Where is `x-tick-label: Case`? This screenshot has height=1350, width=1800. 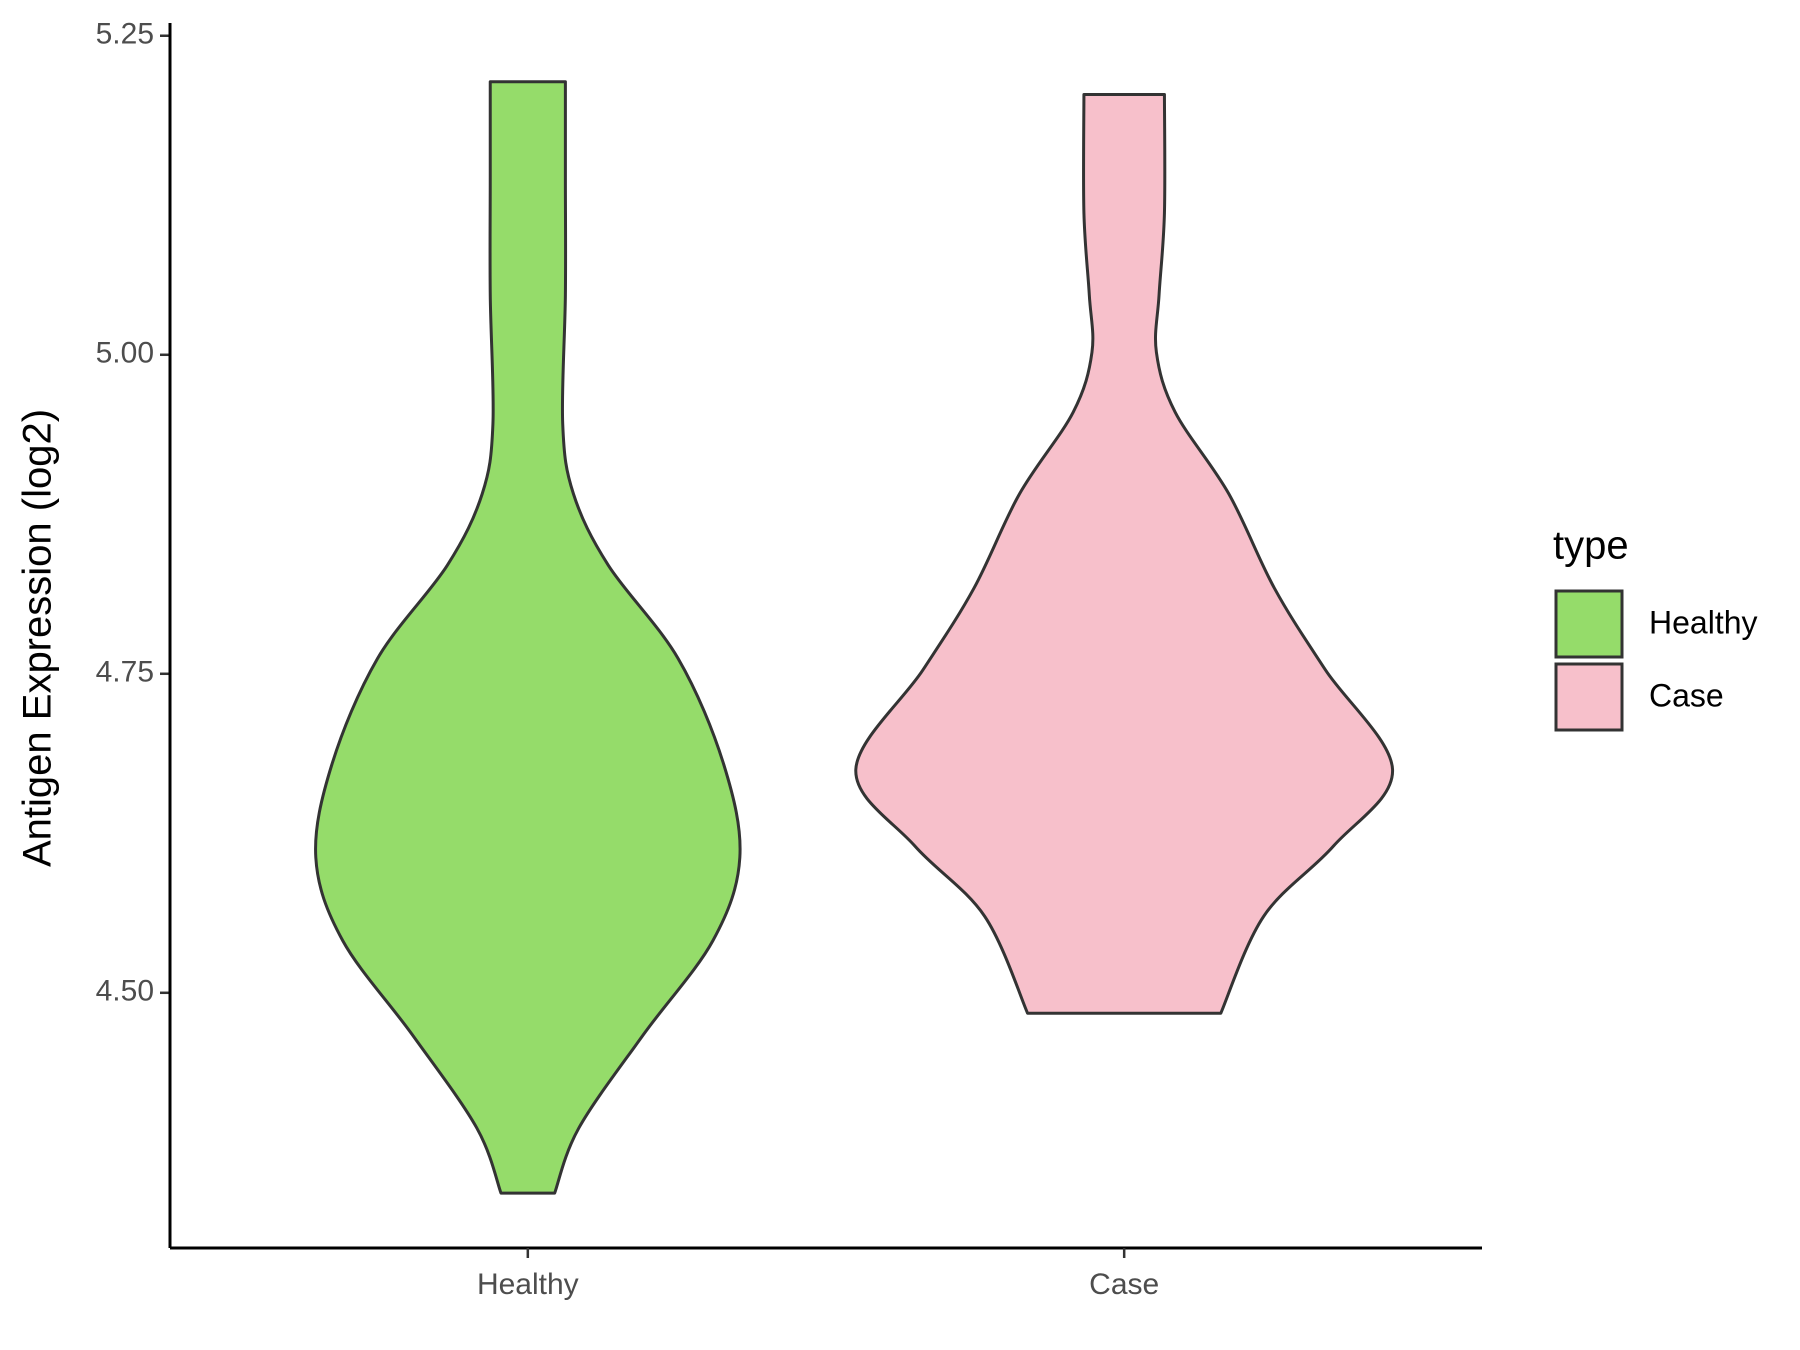 x-tick-label: Case is located at coordinates (1124, 1284).